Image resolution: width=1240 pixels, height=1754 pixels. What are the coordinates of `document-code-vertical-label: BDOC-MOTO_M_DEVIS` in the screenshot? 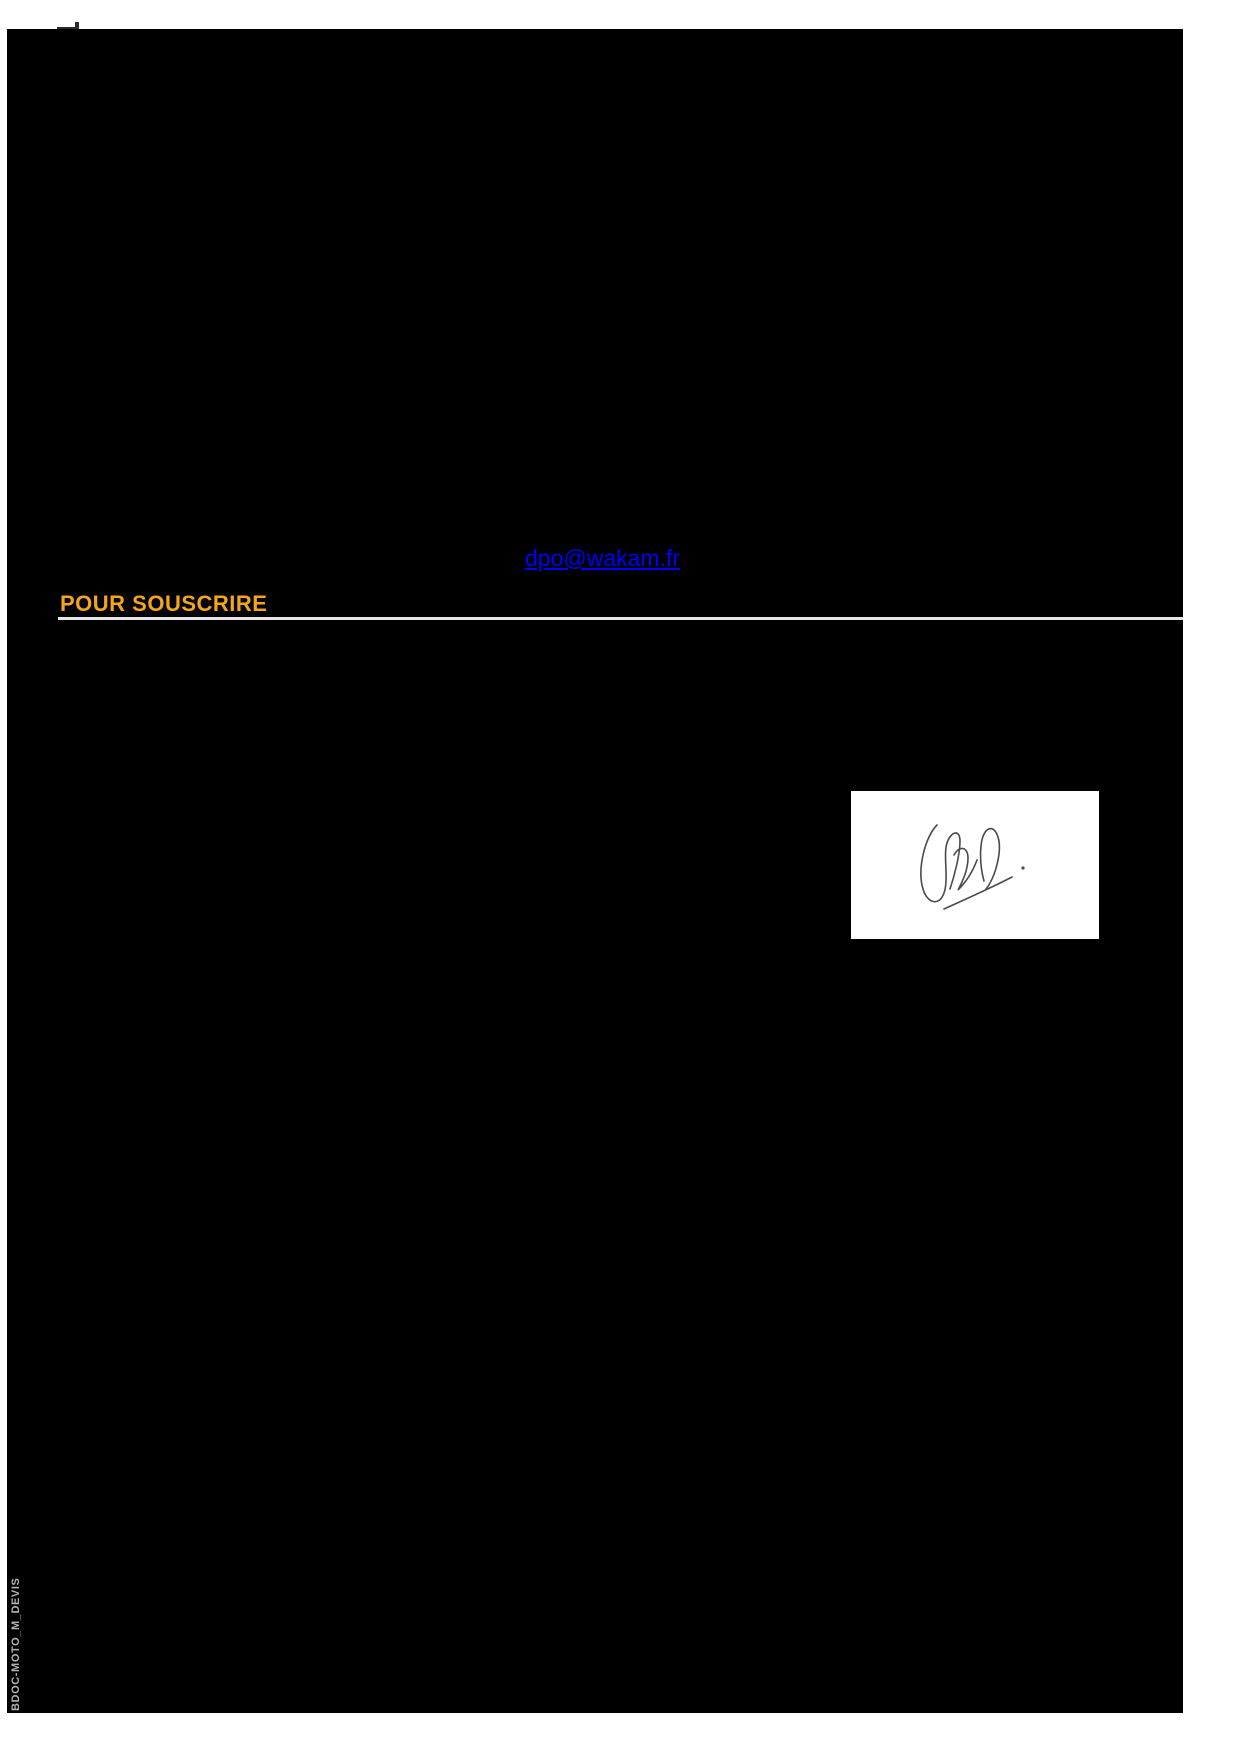 It's located at (16, 1644).